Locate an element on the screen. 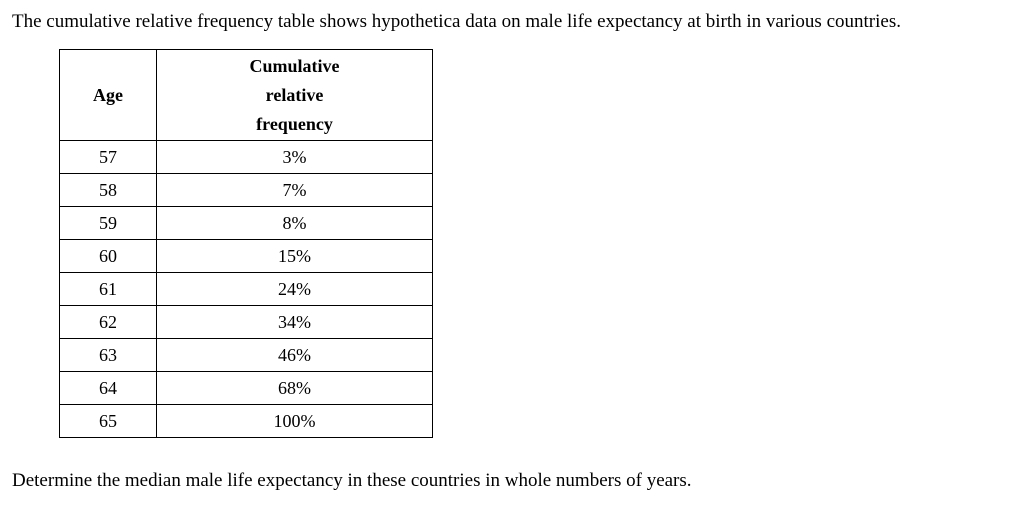 The height and width of the screenshot is (506, 1024). table-row: 64 68% is located at coordinates (246, 388).